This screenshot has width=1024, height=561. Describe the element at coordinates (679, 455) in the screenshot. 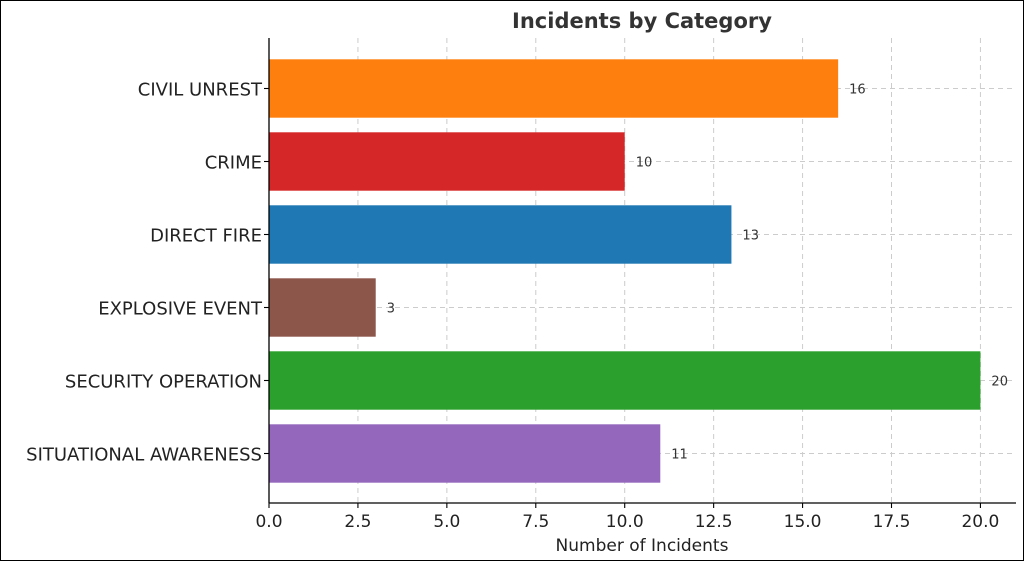

I see `bar-value-label: 11` at that location.